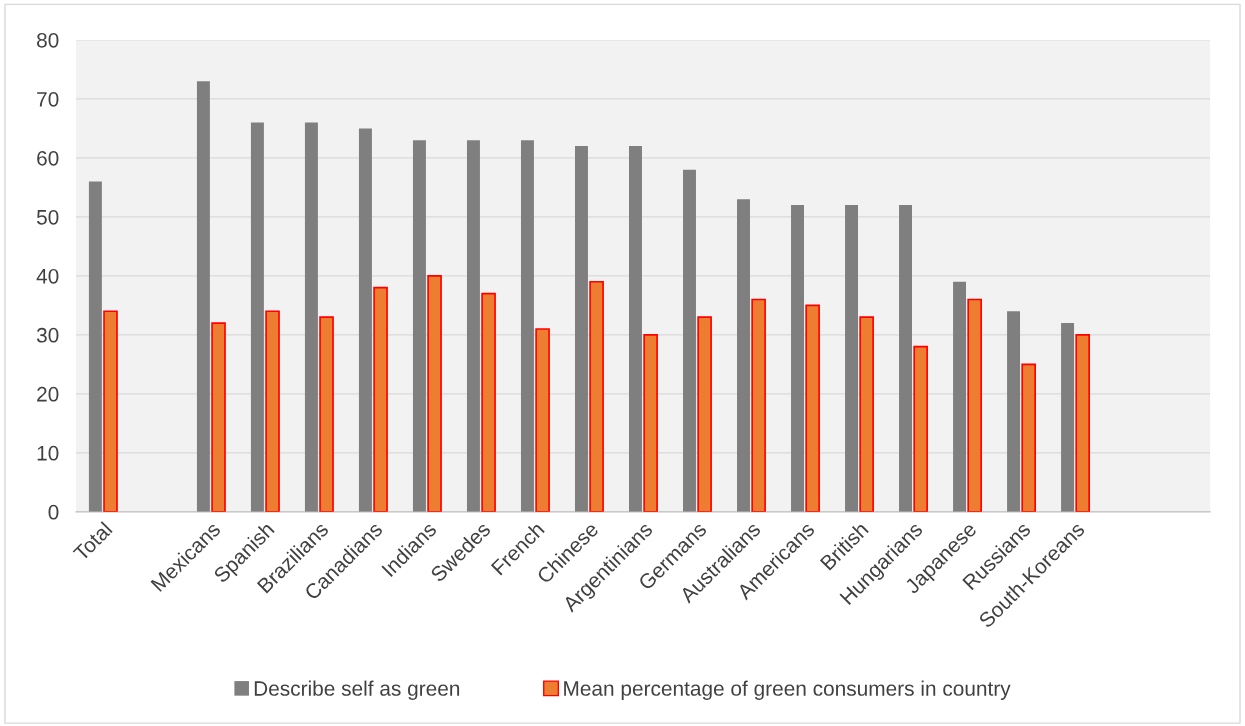 This screenshot has height=726, width=1245. What do you see at coordinates (47, 217) in the screenshot?
I see `y-tick-label: 50` at bounding box center [47, 217].